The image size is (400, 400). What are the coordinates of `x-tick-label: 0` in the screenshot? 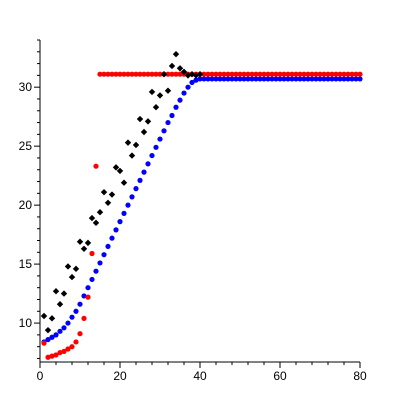 It's located at (40, 376).